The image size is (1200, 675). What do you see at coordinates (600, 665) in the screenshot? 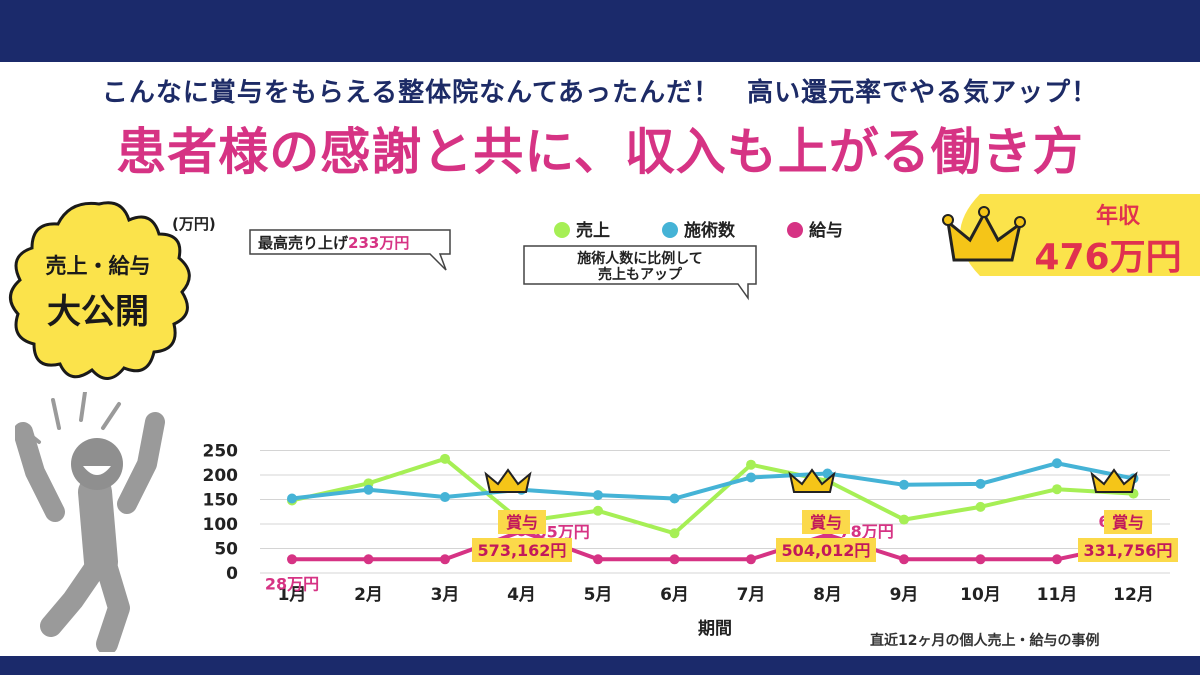
I see `bottom-banner-bar` at bounding box center [600, 665].